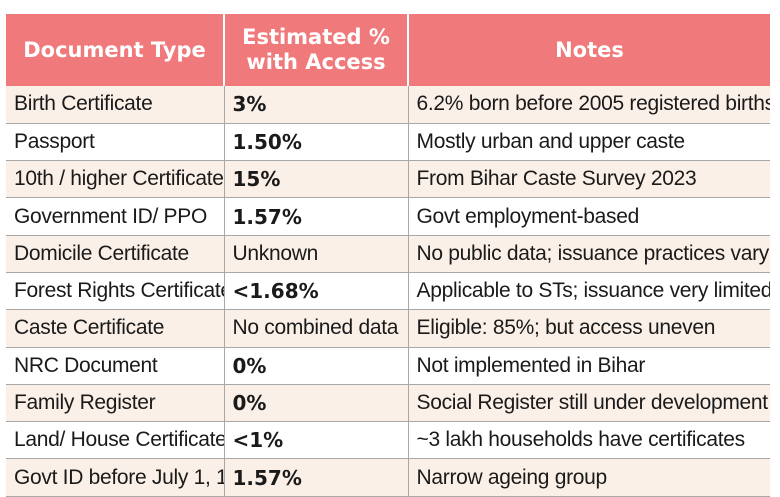  What do you see at coordinates (115, 328) in the screenshot?
I see `cell-document-type: Caste Certificate` at bounding box center [115, 328].